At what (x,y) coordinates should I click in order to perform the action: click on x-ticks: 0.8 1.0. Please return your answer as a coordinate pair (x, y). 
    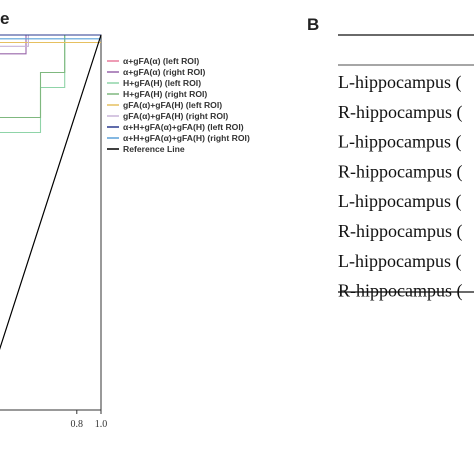
    Looking at the image, I should click on (89, 420).